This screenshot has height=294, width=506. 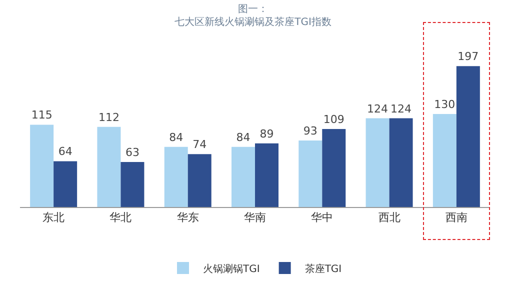 I want to click on x-tick-label: 东北, so click(x=53, y=217).